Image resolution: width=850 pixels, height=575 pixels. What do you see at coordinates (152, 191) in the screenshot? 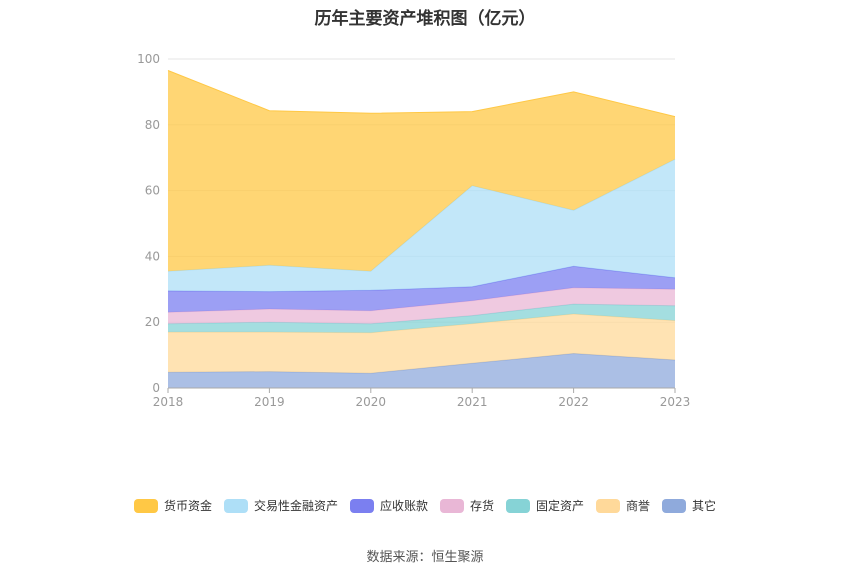
I see `y-tick-label: 60` at bounding box center [152, 191].